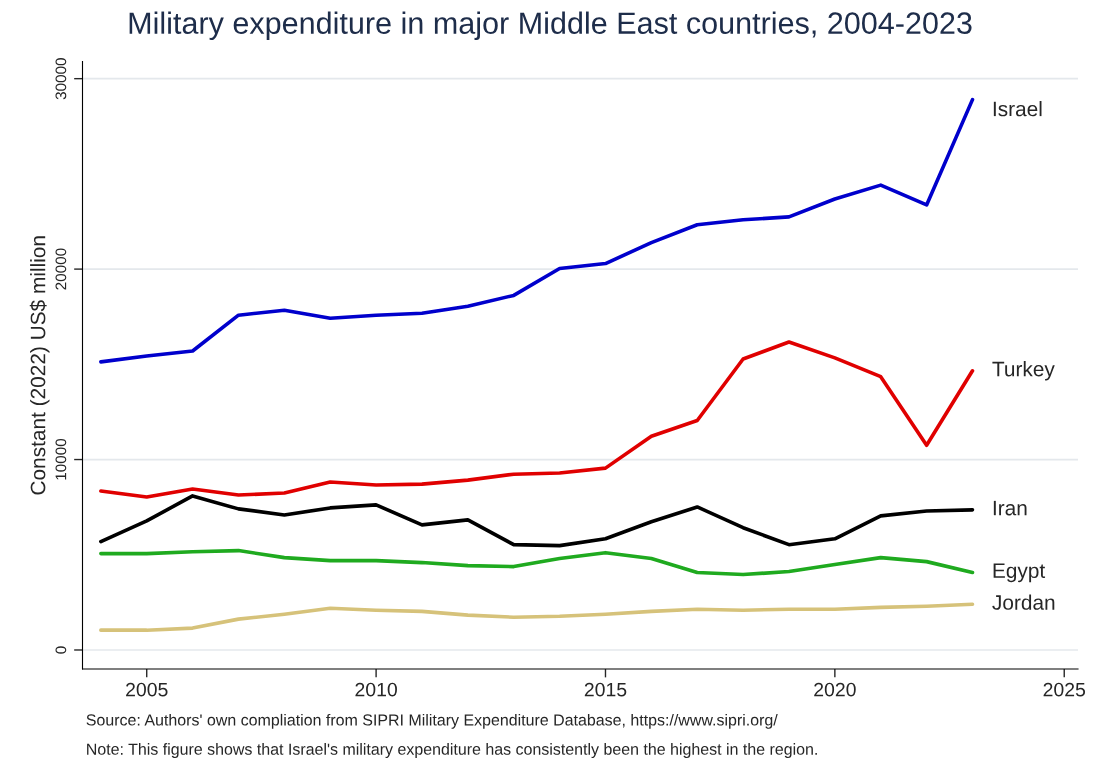  What do you see at coordinates (1023, 371) in the screenshot?
I see `series-label: Turkey` at bounding box center [1023, 371].